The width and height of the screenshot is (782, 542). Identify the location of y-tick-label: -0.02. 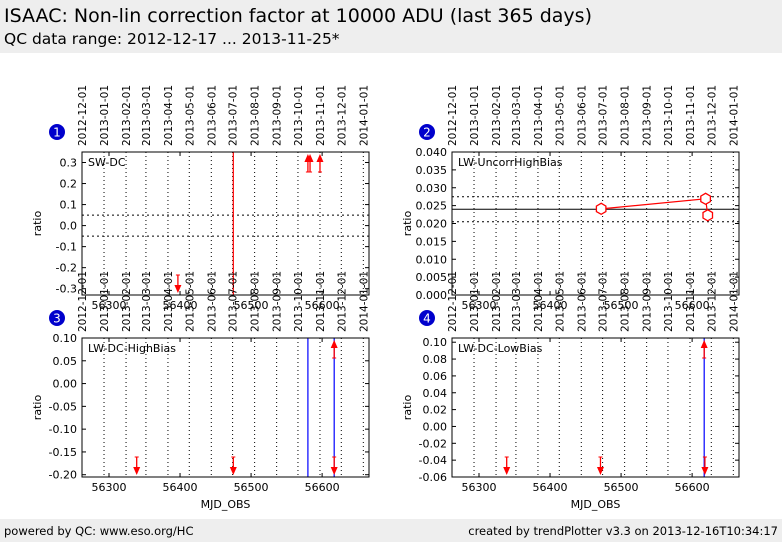
(433, 443).